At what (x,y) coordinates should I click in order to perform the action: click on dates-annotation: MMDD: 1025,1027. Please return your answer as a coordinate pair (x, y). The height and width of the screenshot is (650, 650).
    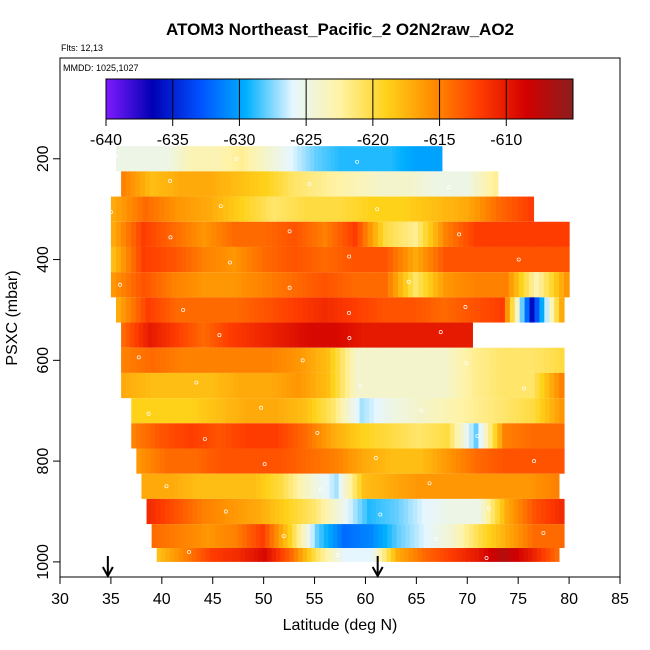
    Looking at the image, I should click on (101, 68).